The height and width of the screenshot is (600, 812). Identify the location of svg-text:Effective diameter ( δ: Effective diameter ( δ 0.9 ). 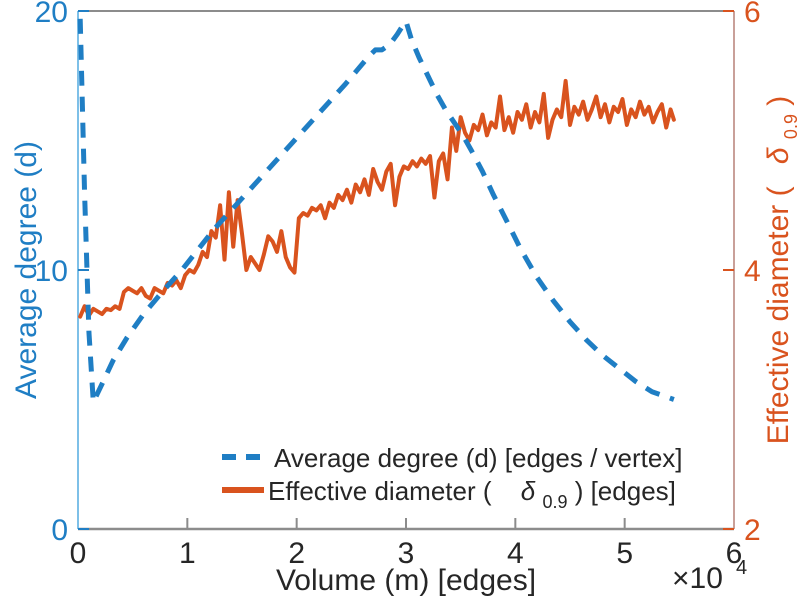
(783, 270).